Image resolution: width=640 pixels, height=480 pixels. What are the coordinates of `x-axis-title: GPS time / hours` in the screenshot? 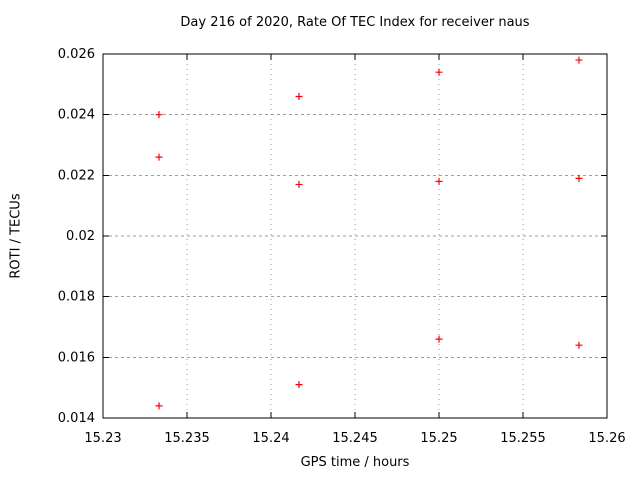 It's located at (355, 462).